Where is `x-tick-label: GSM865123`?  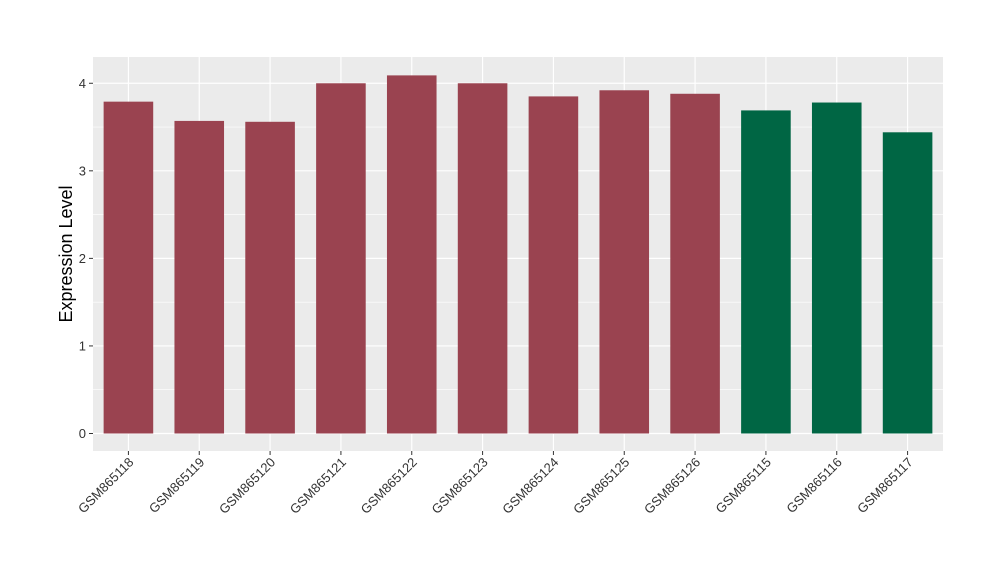
x-tick-label: GSM865123 is located at coordinates (459, 486).